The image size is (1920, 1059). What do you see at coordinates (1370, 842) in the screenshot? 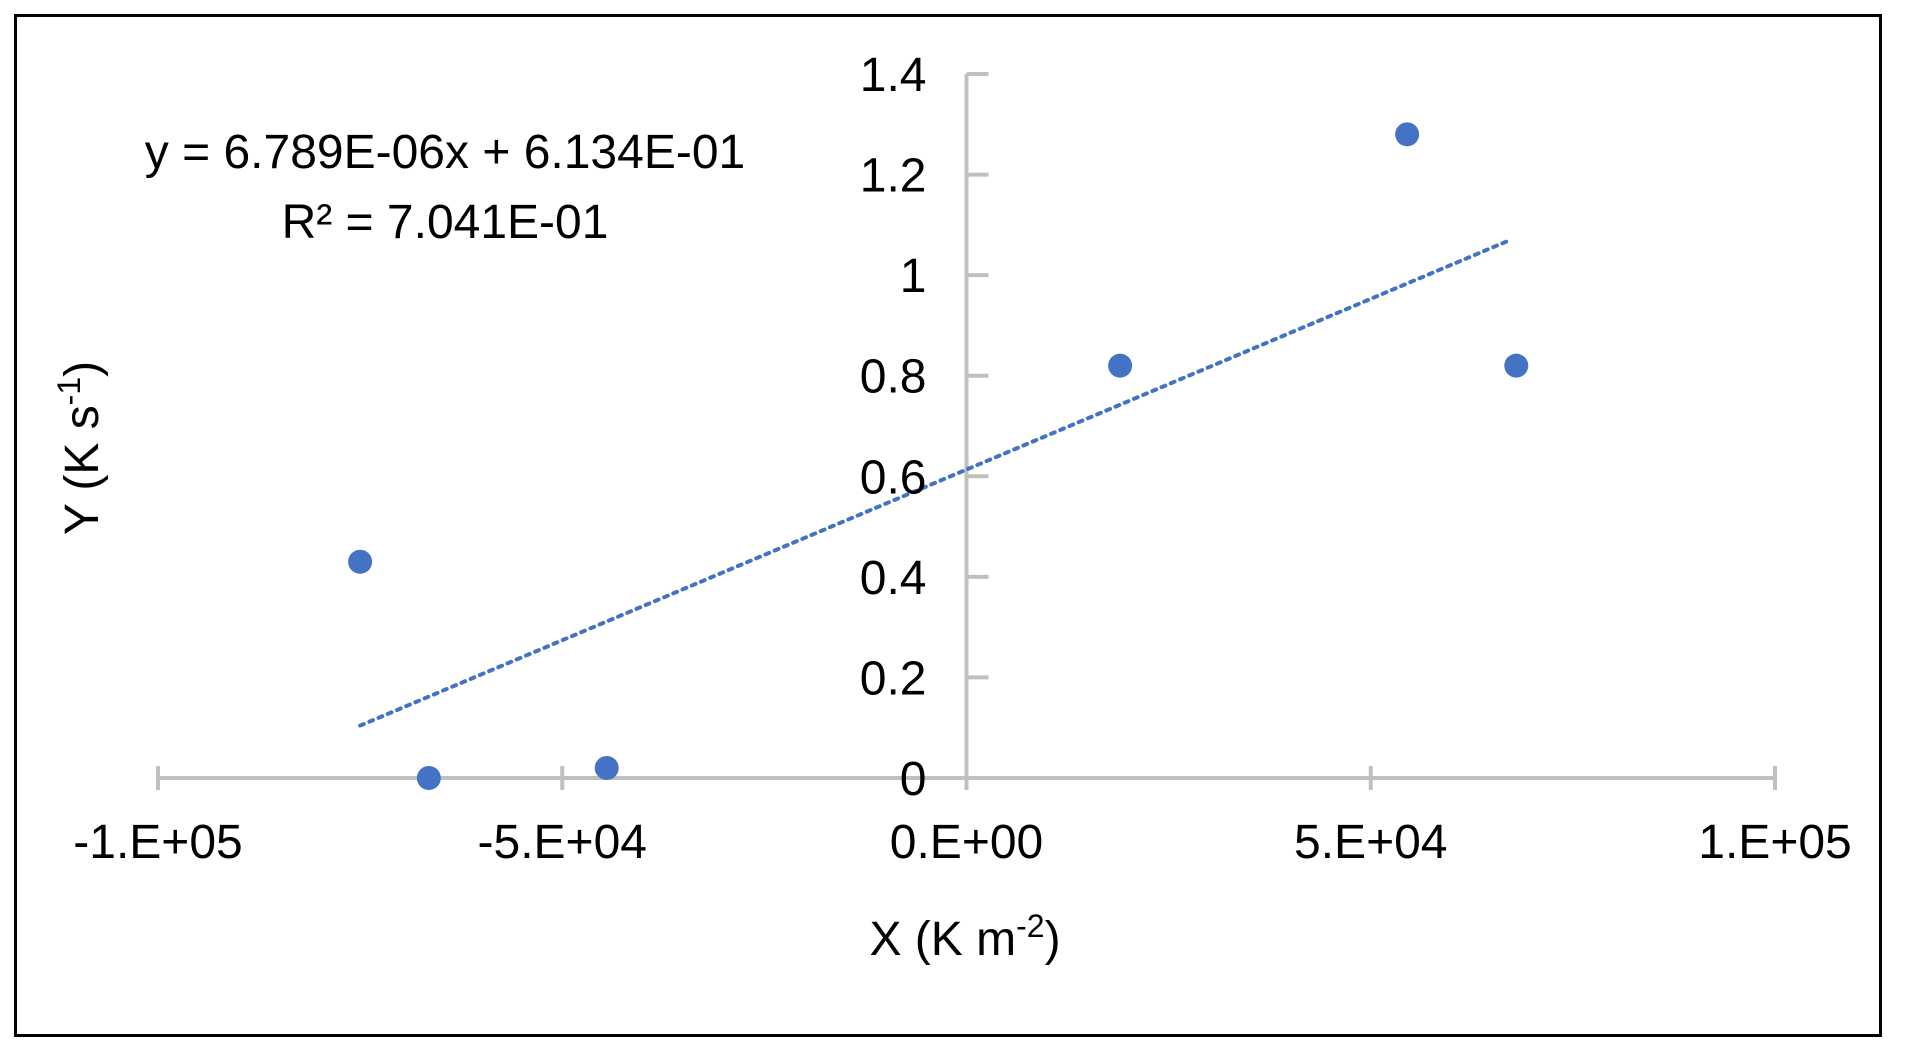
I see `x-tick-label: 5.E+04` at bounding box center [1370, 842].